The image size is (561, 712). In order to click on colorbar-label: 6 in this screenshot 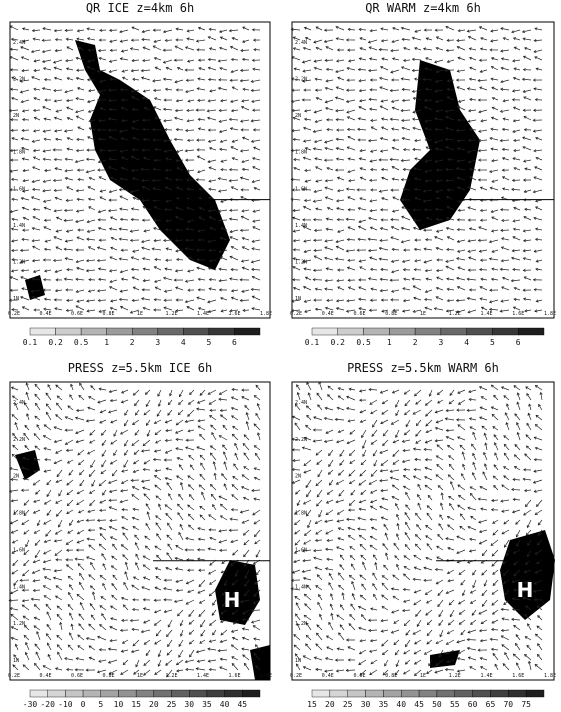, I will do `click(234, 342)`.